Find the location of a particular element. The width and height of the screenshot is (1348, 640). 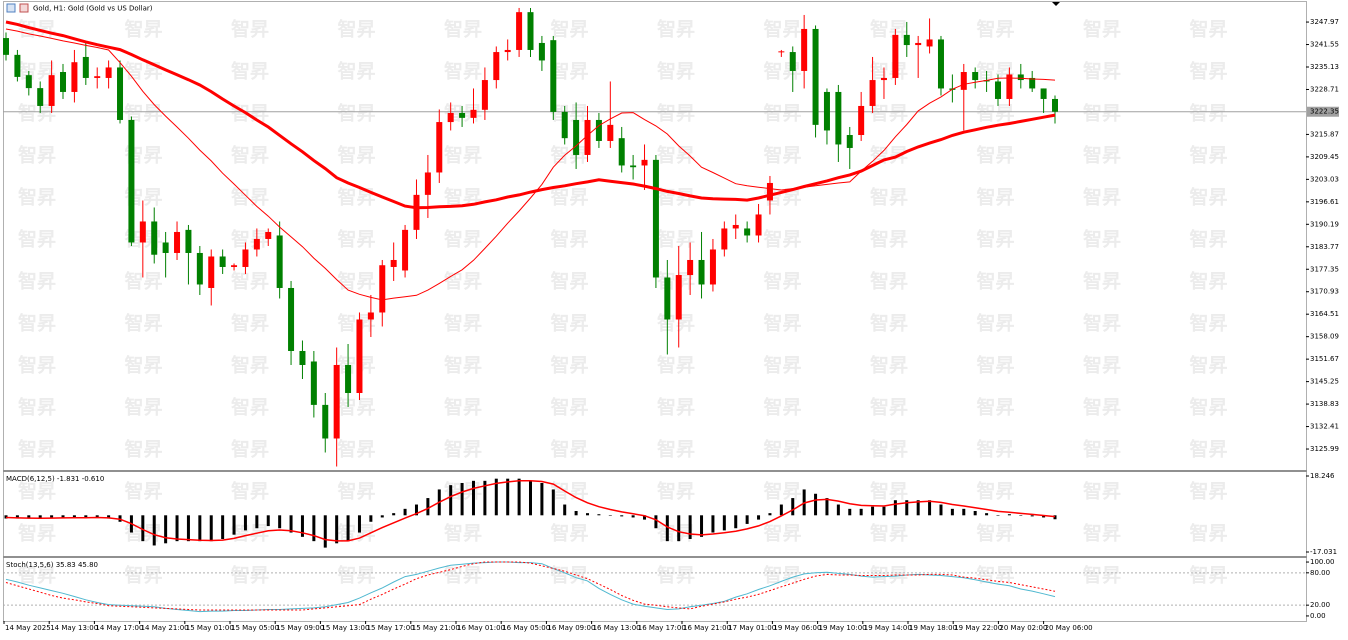

x-tick-label: 16 May 13:00 is located at coordinates (617, 628).